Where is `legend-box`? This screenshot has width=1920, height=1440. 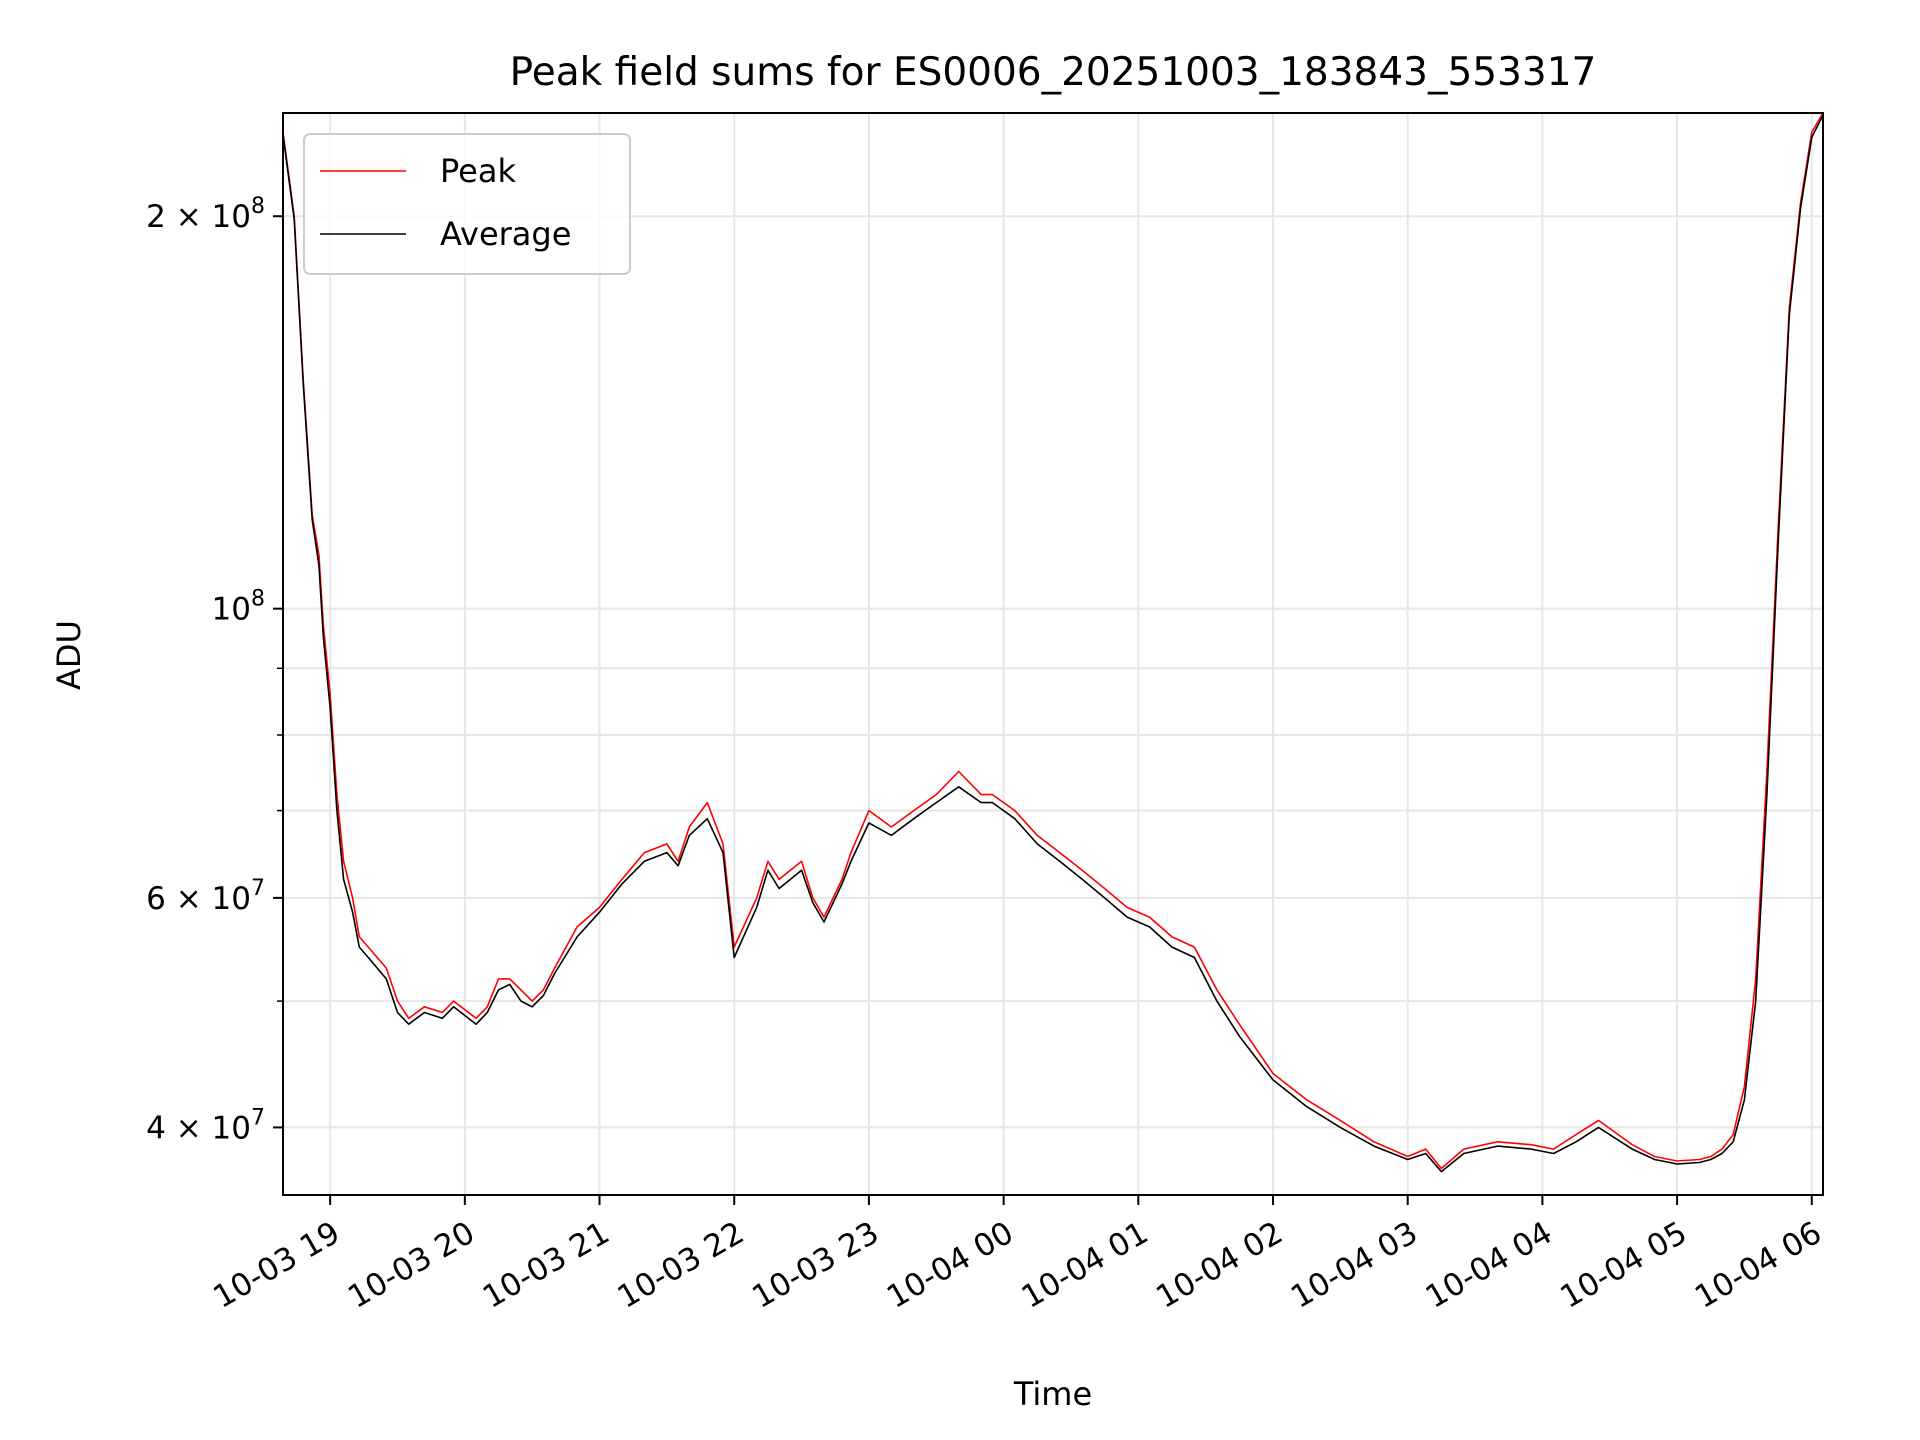 legend-box is located at coordinates (467, 204).